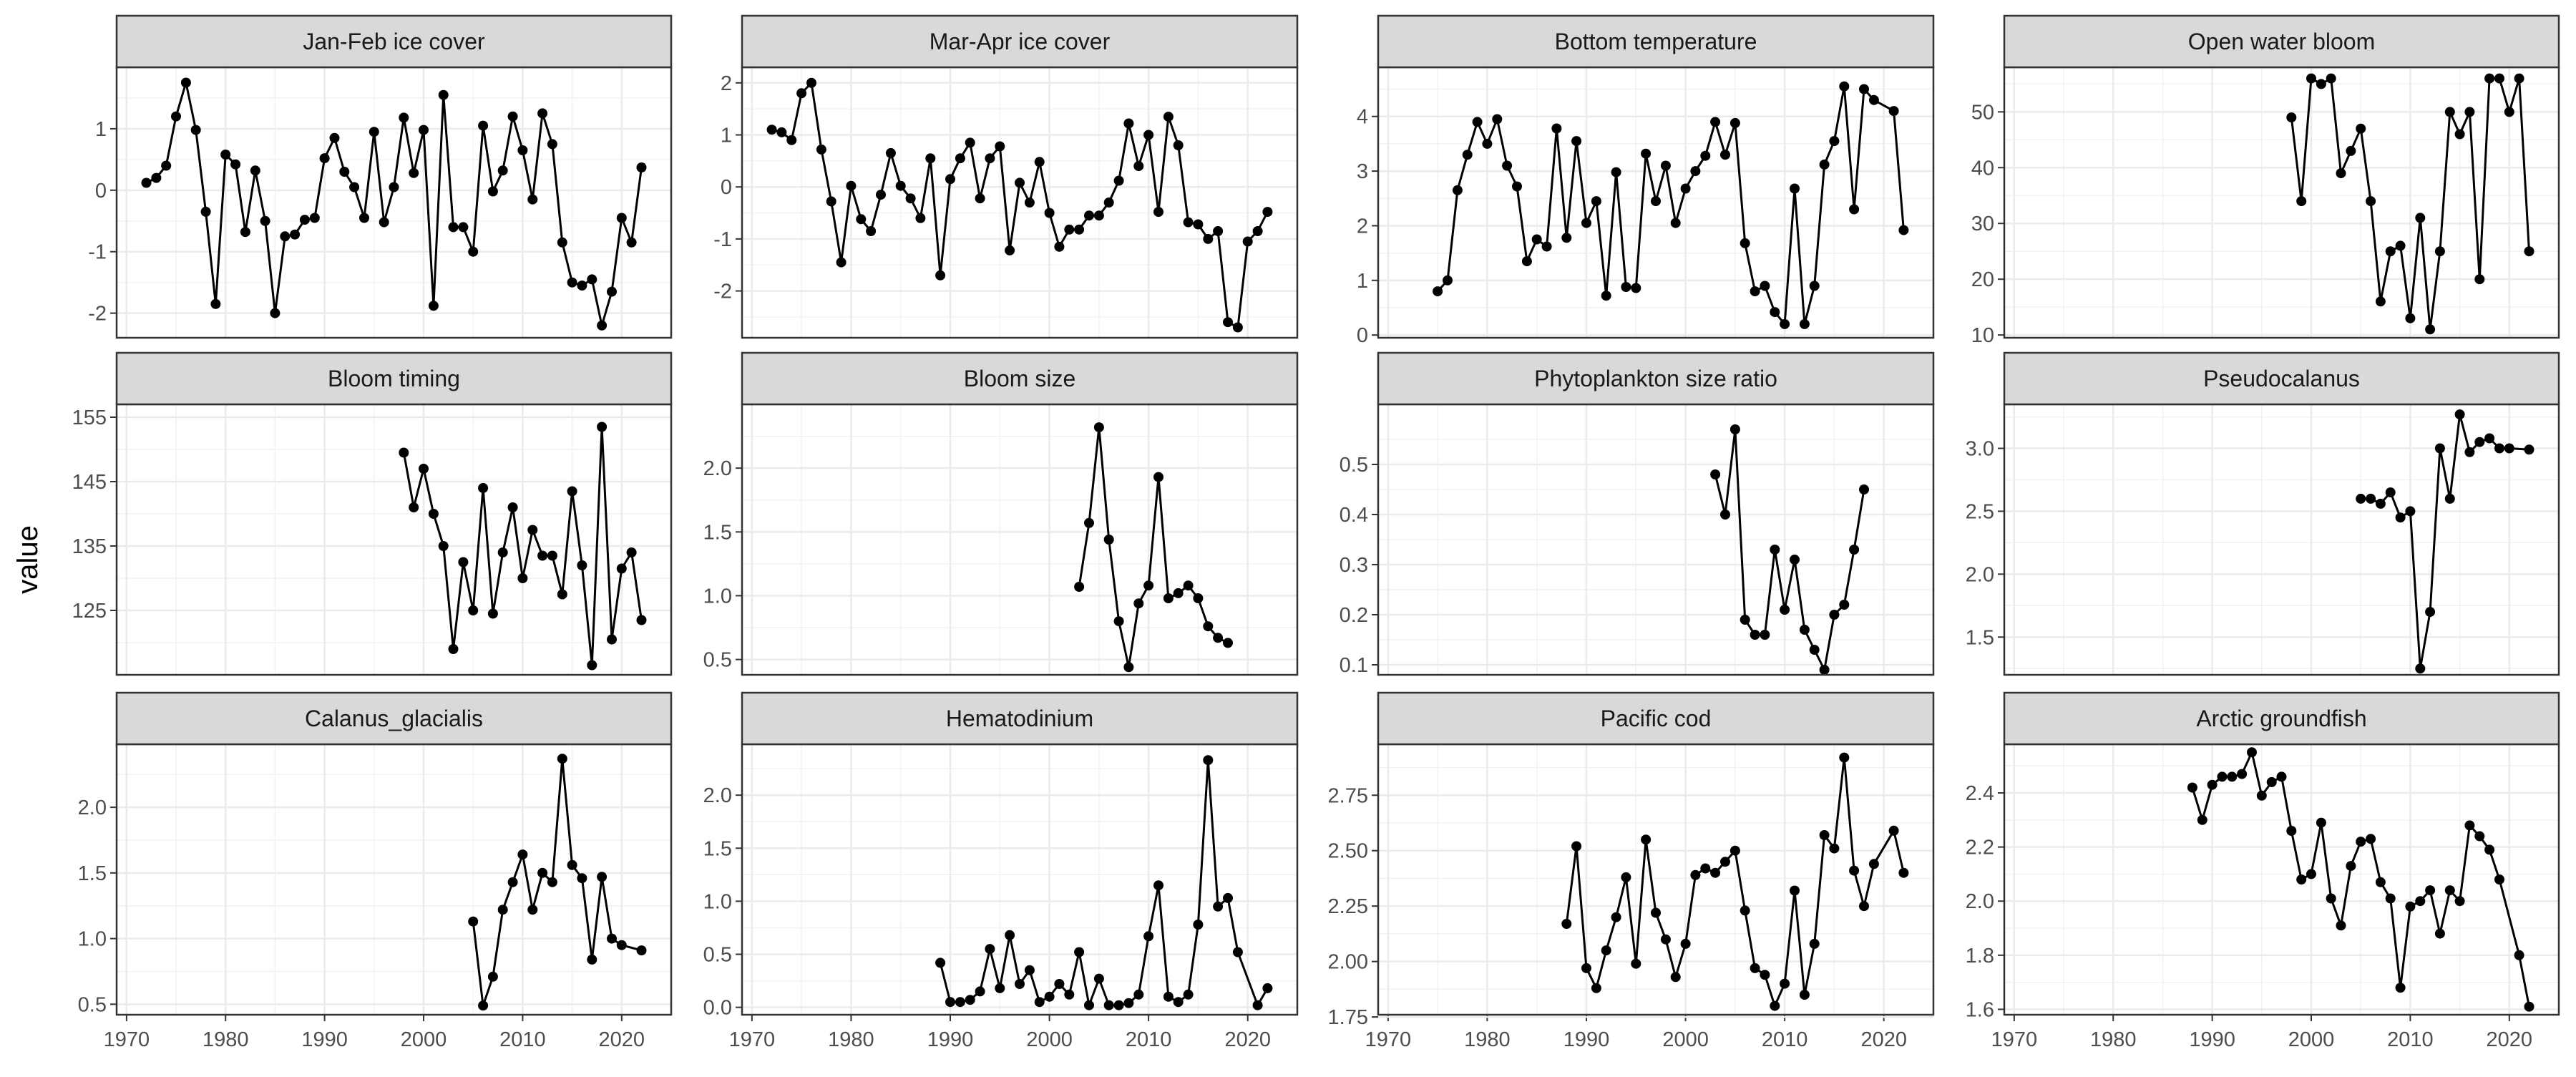 Image resolution: width=2576 pixels, height=1077 pixels. What do you see at coordinates (1049, 1039) in the screenshot?
I see `x-tick-label: 2000` at bounding box center [1049, 1039].